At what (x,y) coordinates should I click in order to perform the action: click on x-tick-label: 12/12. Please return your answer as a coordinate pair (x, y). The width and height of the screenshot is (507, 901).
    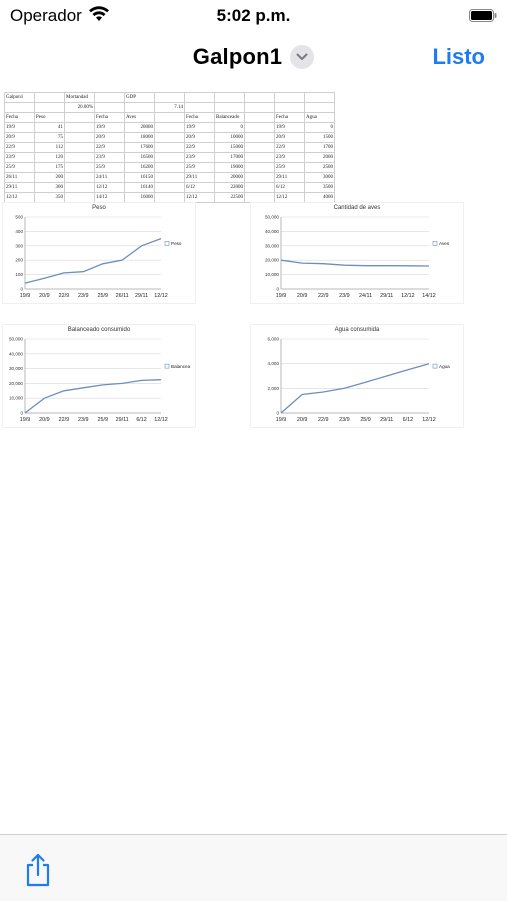
    Looking at the image, I should click on (408, 296).